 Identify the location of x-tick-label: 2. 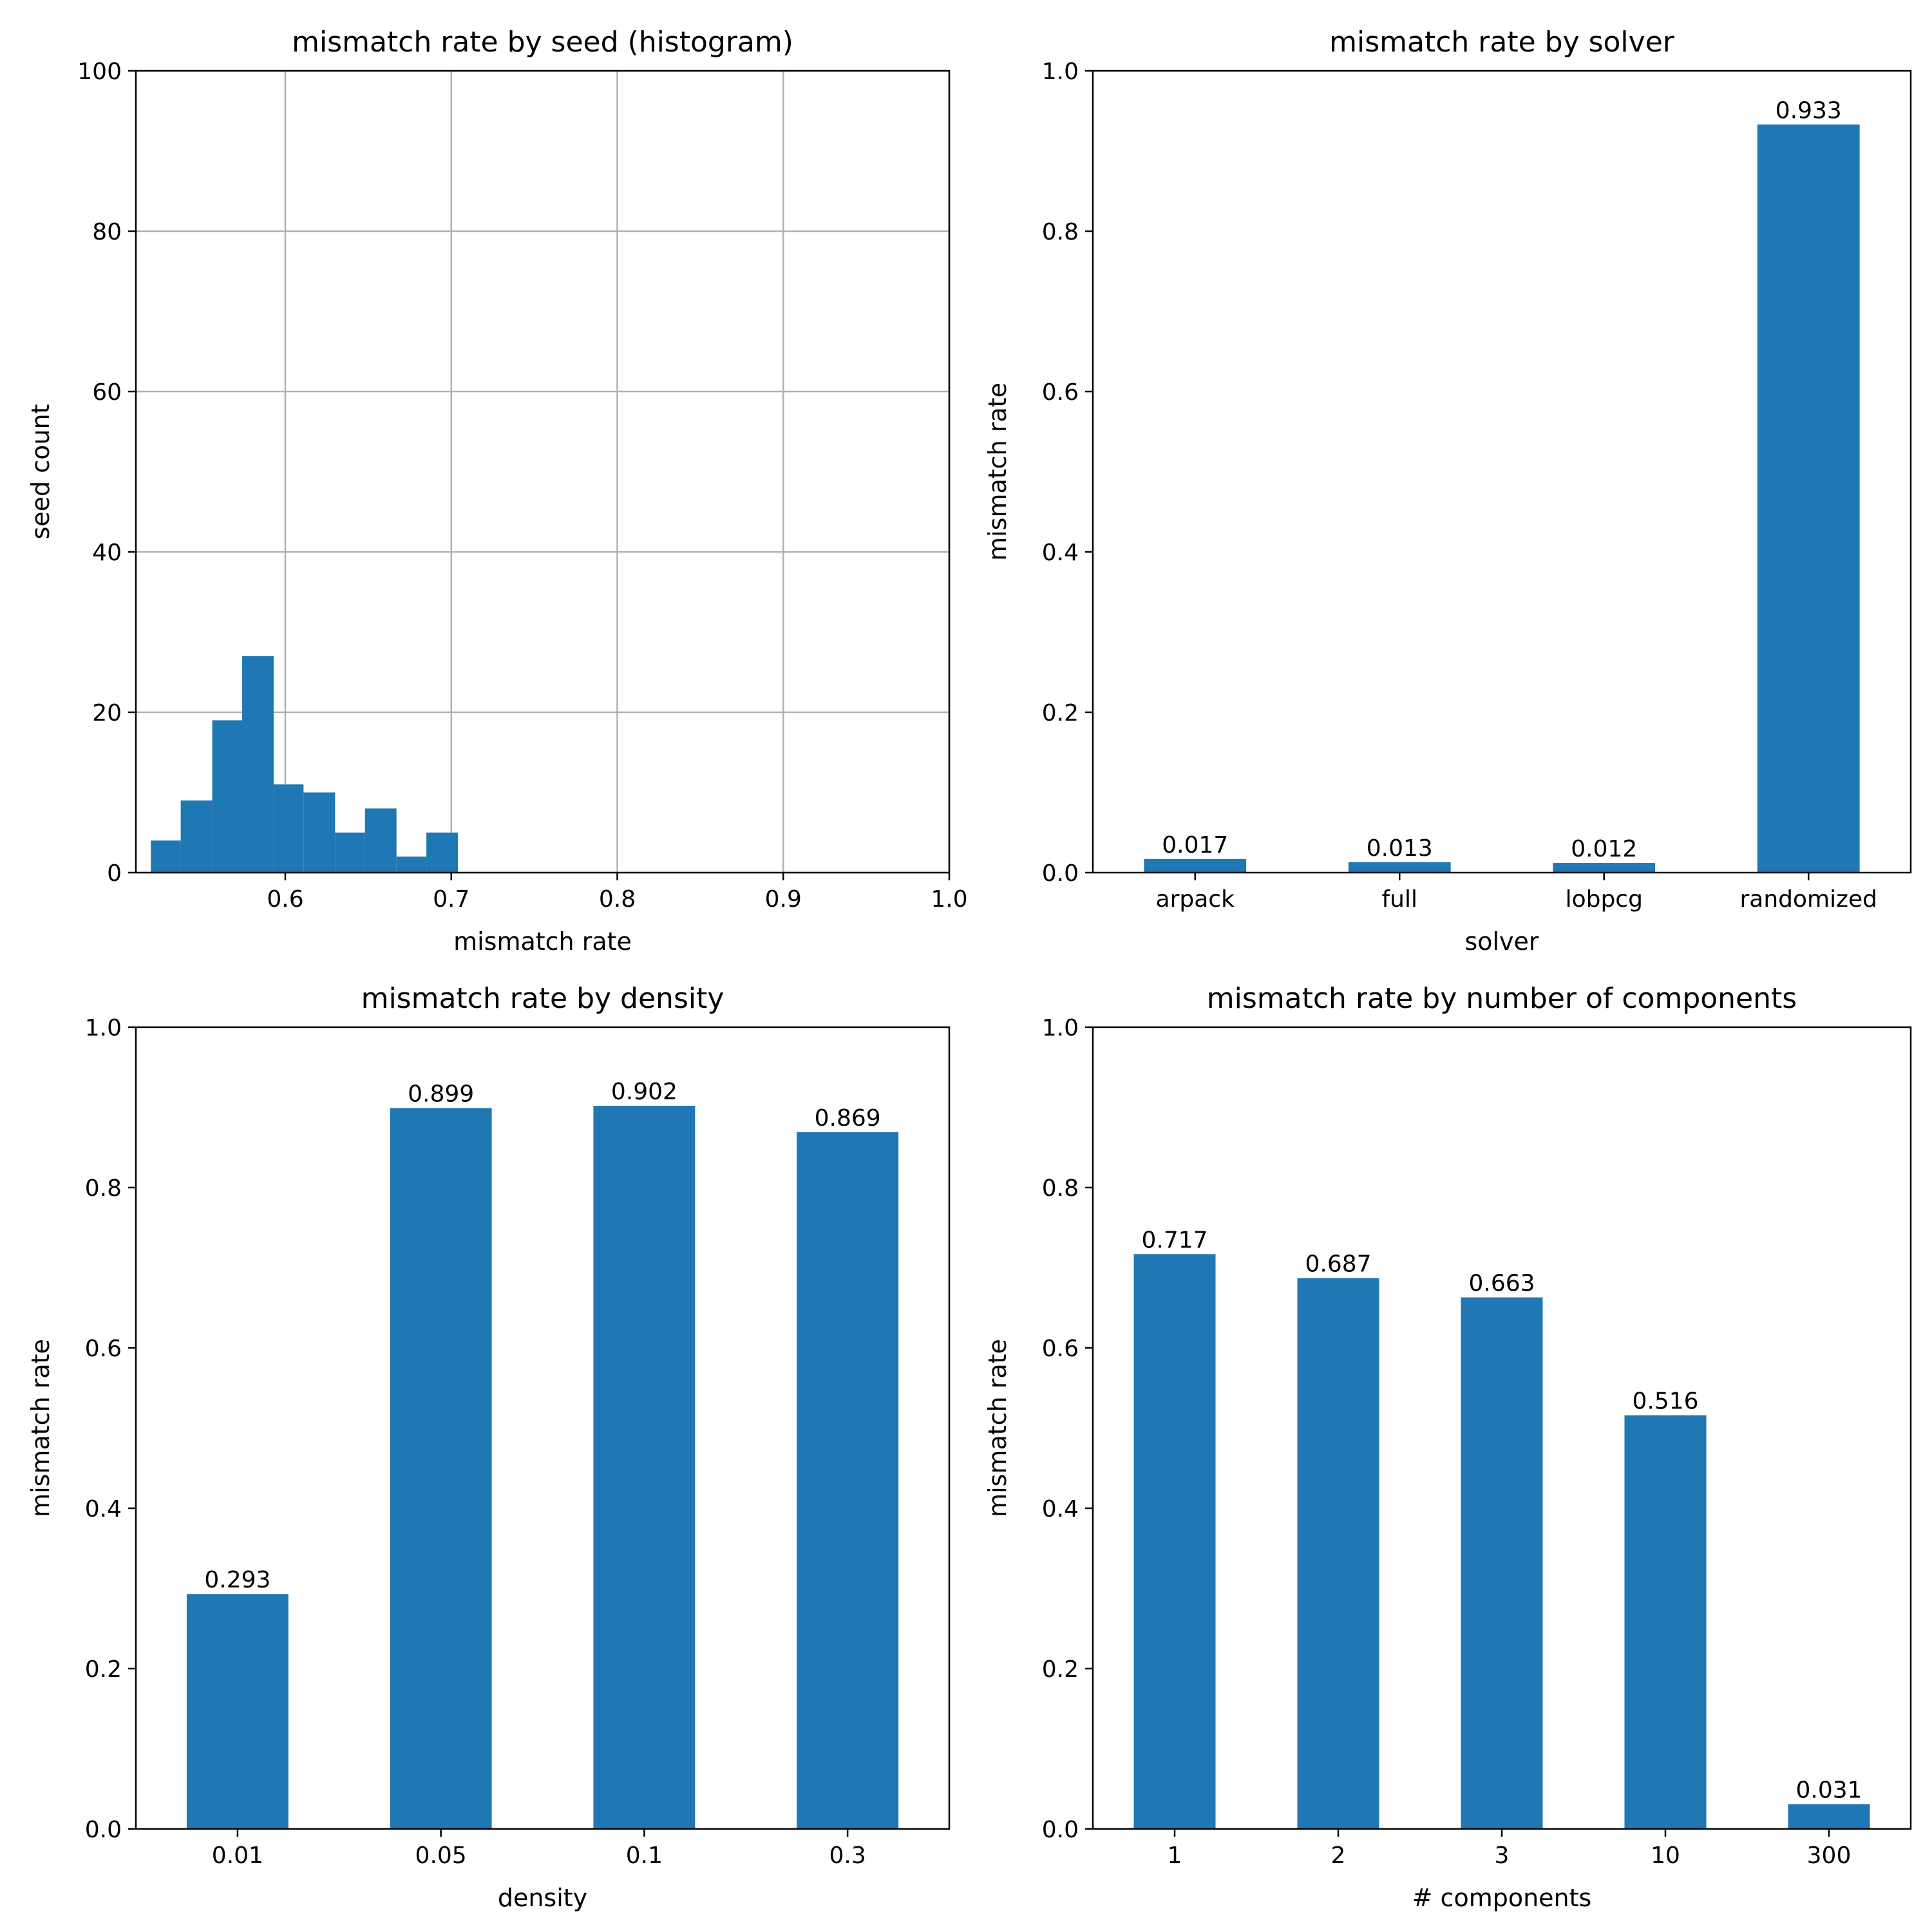
(1339, 1855).